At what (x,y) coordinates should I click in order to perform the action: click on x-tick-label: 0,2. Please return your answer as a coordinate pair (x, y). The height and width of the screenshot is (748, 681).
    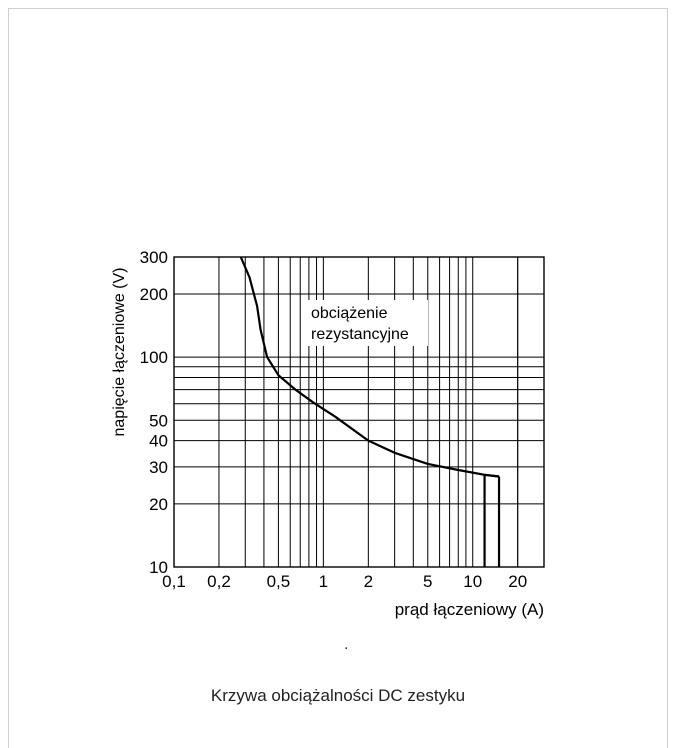
    Looking at the image, I should click on (219, 581).